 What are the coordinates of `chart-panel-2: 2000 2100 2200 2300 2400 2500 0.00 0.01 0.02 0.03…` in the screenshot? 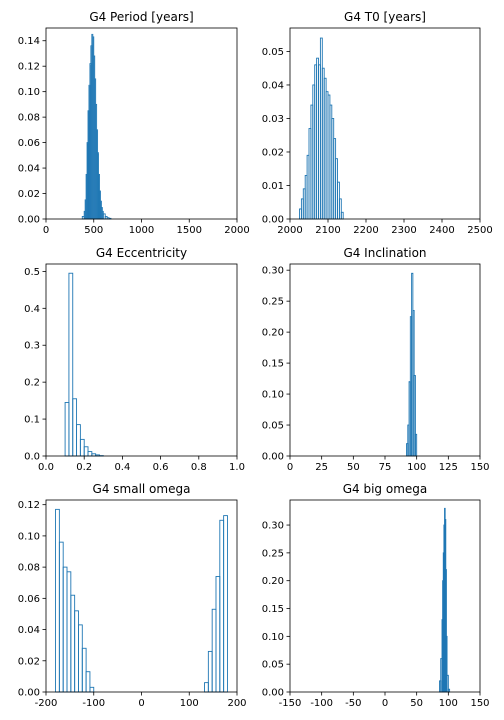 It's located at (377, 123).